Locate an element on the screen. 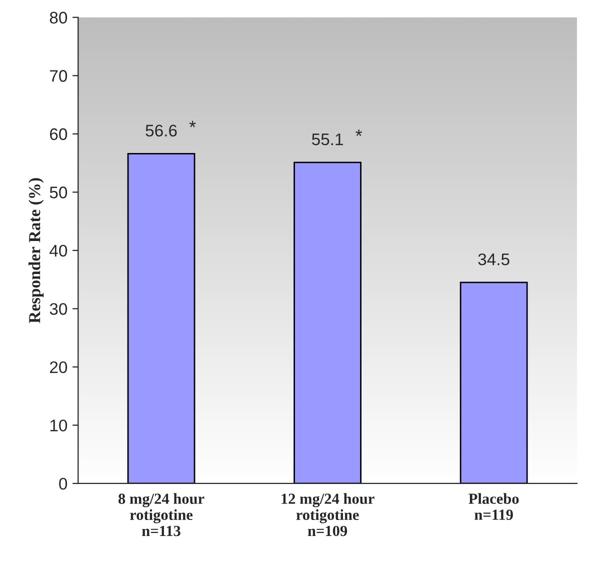 The image size is (601, 579). x-tick-label: Placebo n=119 is located at coordinates (493, 506).